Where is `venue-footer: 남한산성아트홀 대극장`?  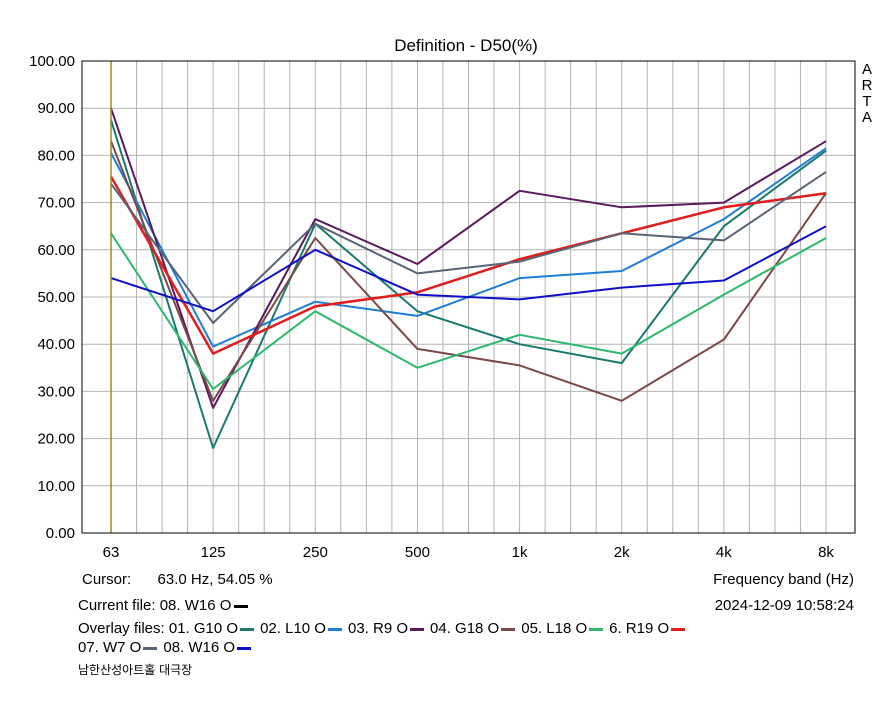 venue-footer: 남한산성아트홀 대극장 is located at coordinates (135, 670).